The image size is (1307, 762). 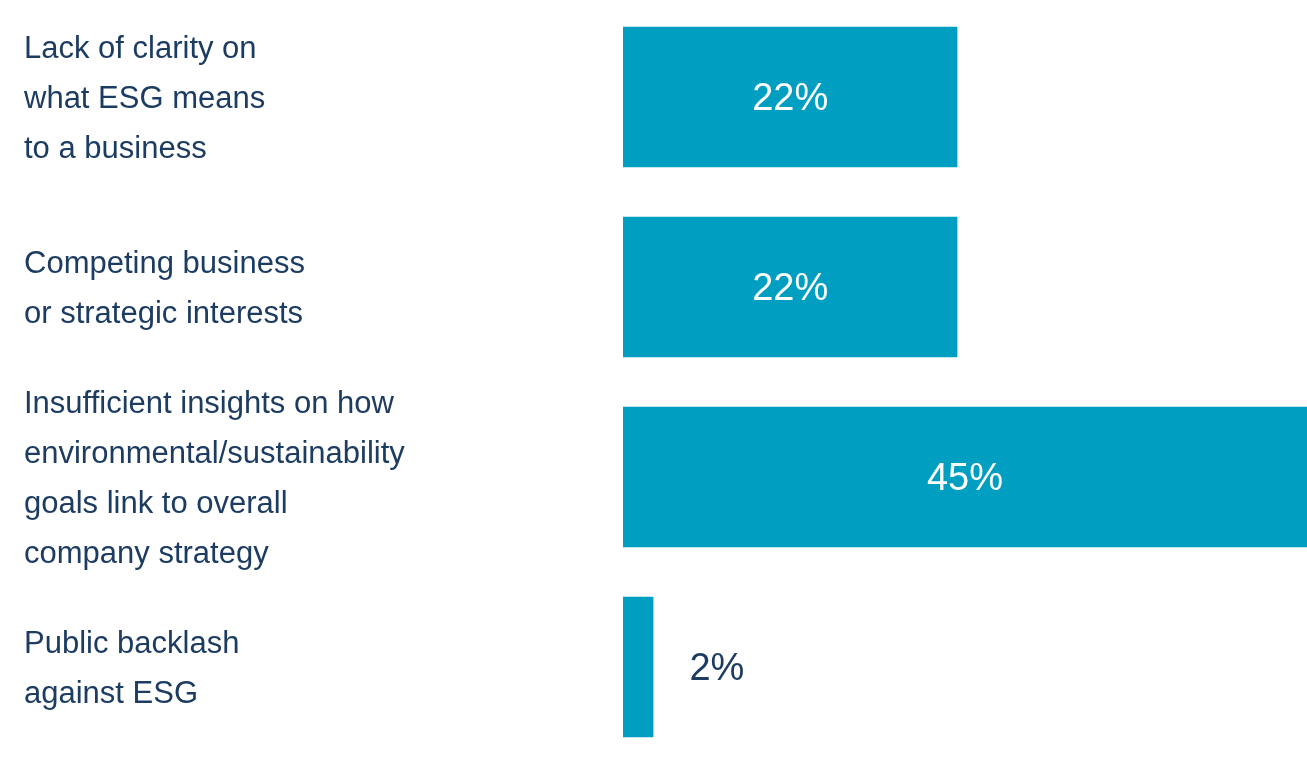 I want to click on y-tick-label: Public backlash against ESG, so click(x=132, y=667).